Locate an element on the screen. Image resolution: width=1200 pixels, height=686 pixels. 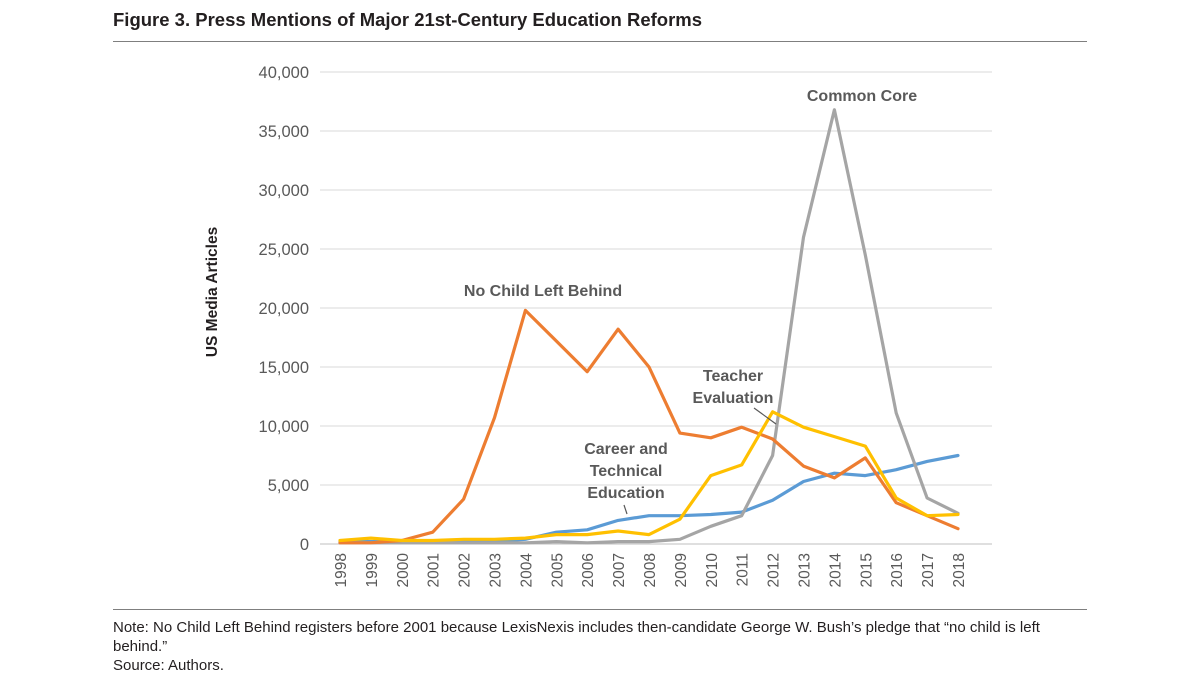
x-tick-label: 2011 is located at coordinates (743, 569).